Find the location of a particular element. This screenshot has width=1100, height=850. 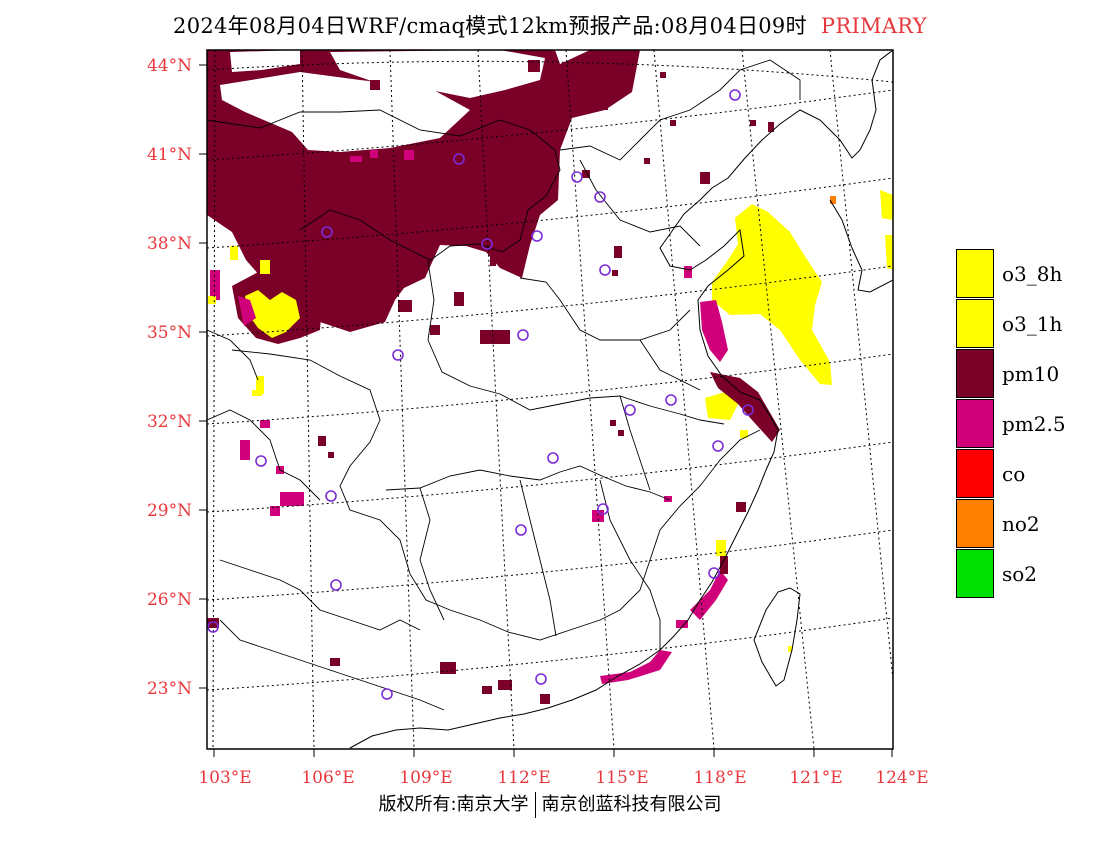

pm25-guangdong-coast is located at coordinates (636, 667).